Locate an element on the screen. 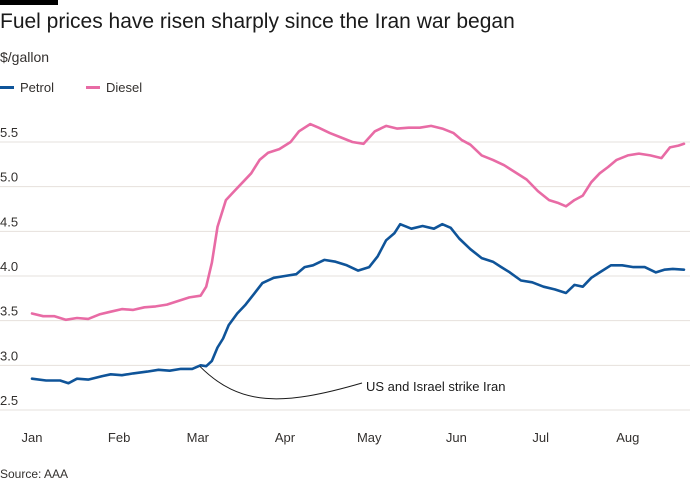  legend-label-petrol: Petrol is located at coordinates (37, 87).